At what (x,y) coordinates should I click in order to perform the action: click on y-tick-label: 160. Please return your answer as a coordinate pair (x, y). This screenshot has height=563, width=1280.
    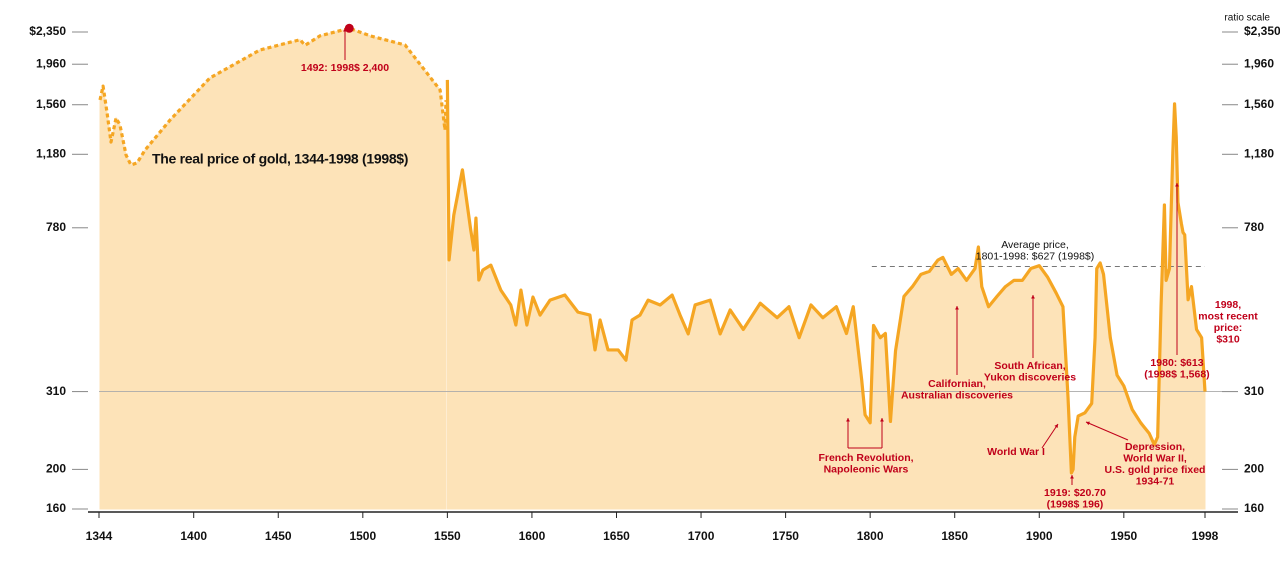
    Looking at the image, I should click on (56, 508).